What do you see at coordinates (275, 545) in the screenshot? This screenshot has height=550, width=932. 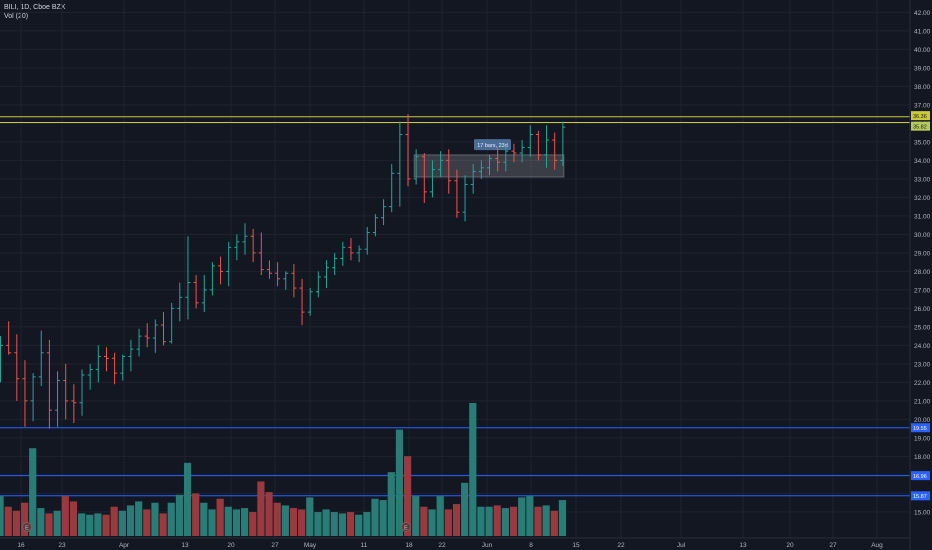 I see `time-tick-label: 27` at bounding box center [275, 545].